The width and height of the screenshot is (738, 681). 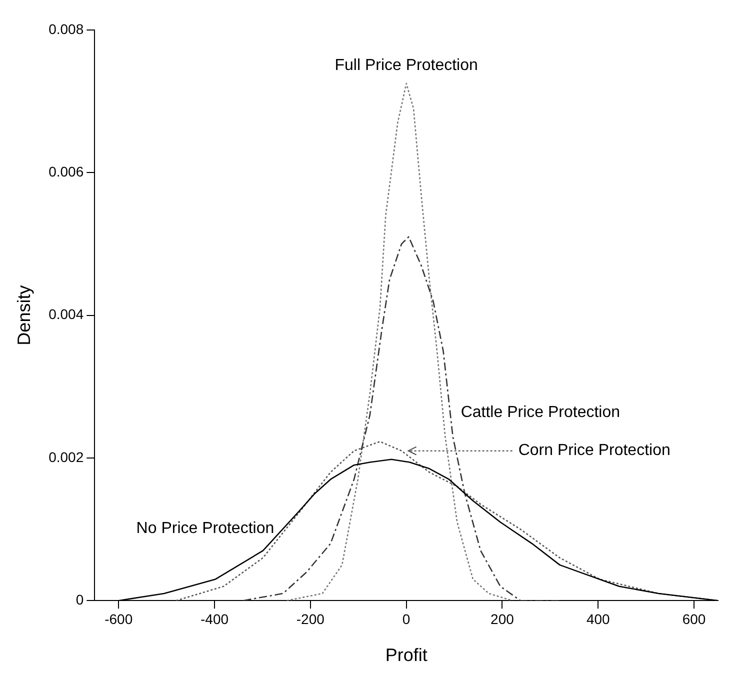 I want to click on x-tick-label: -200, so click(x=310, y=618).